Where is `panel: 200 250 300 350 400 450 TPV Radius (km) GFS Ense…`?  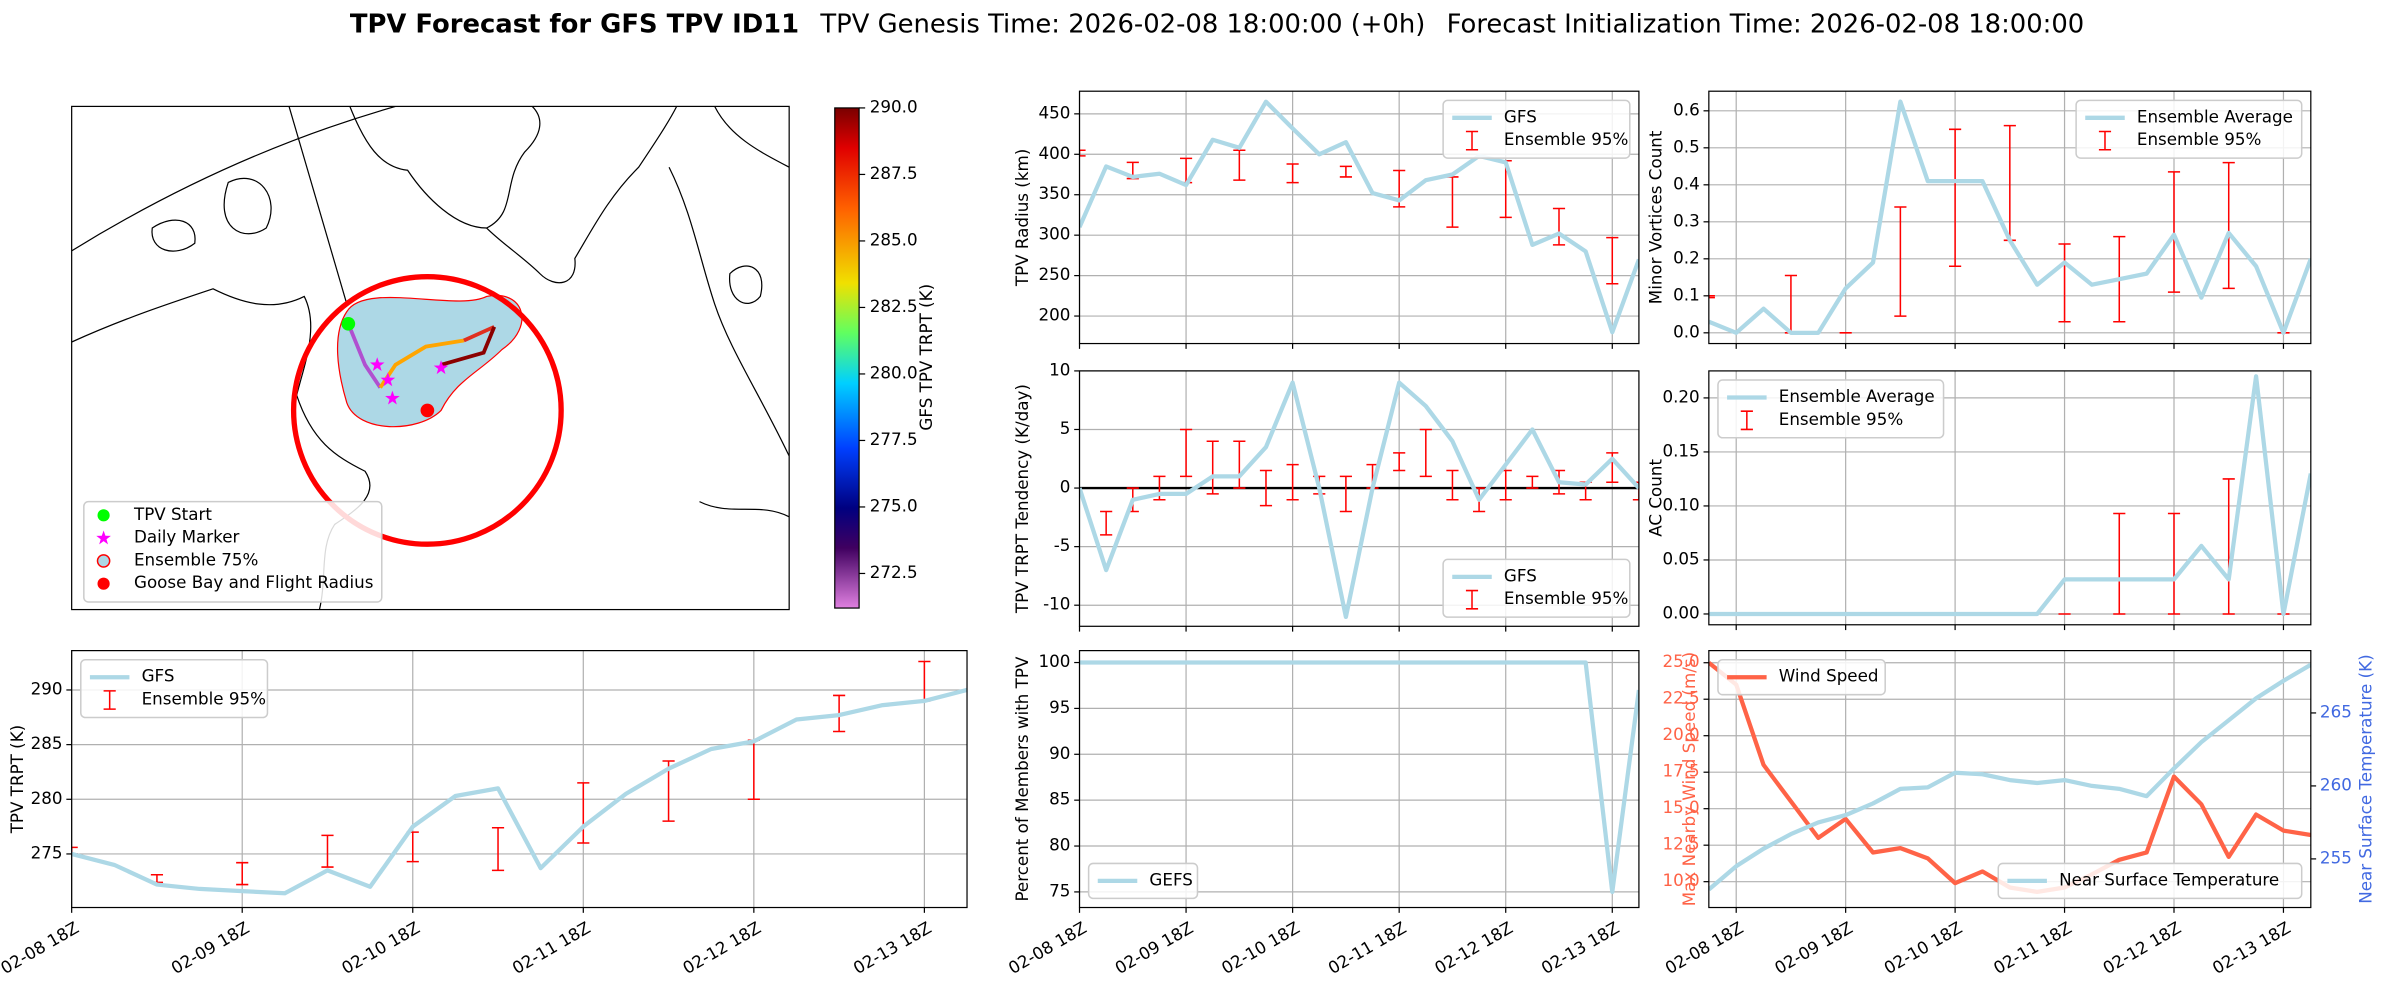 panel: 200 250 300 350 400 450 TPV Radius (km) GFS Ense… is located at coordinates (1326, 219).